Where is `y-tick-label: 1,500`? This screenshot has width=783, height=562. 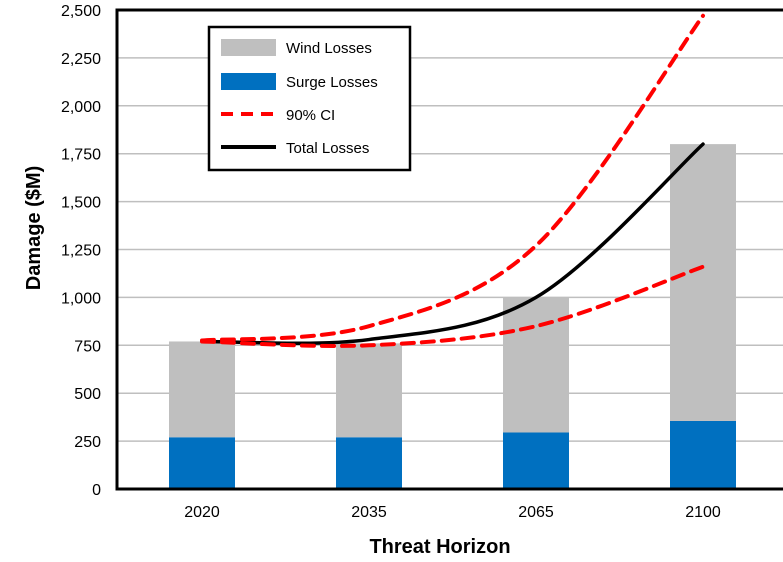 y-tick-label: 1,500 is located at coordinates (81, 203).